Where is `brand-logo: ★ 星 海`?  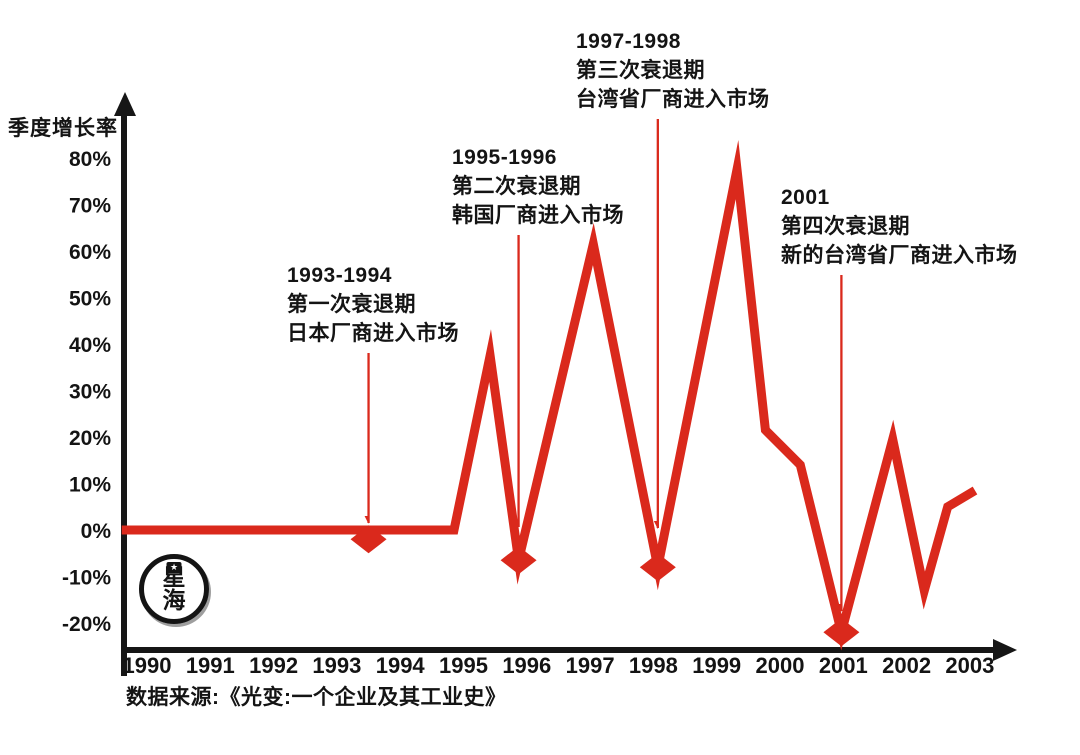 brand-logo: ★ 星 海 is located at coordinates (174, 589).